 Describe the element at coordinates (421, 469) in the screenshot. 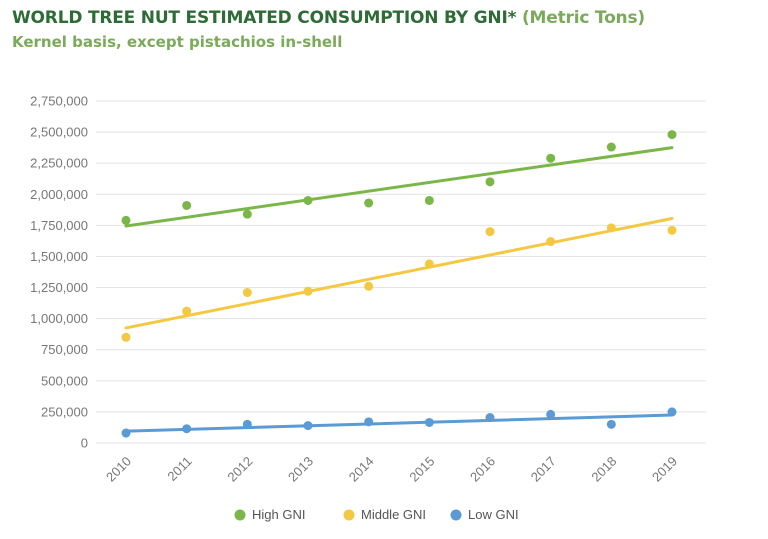

I see `x-tick-label: 2015` at that location.